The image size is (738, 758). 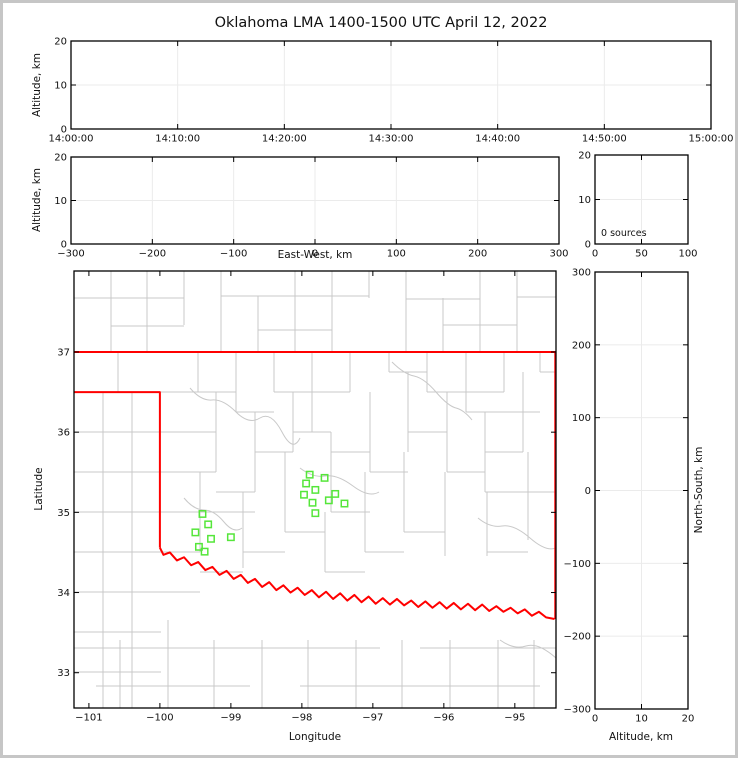 What do you see at coordinates (37, 85) in the screenshot?
I see `time-height-ylabel: Altitude, km` at bounding box center [37, 85].